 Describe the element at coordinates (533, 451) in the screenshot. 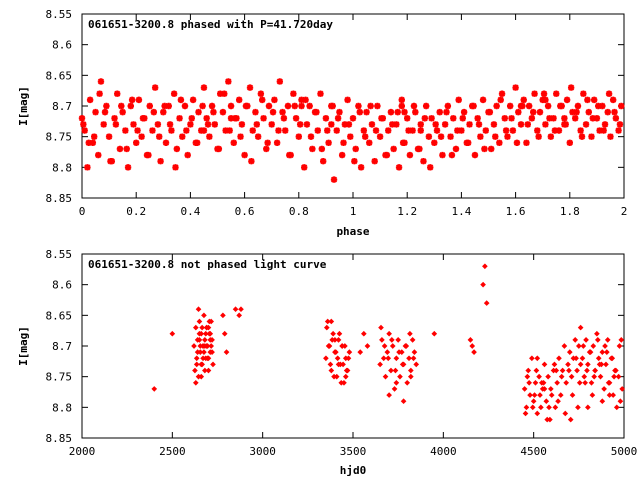

I see `unphased-x-tick-label: 4500` at that location.